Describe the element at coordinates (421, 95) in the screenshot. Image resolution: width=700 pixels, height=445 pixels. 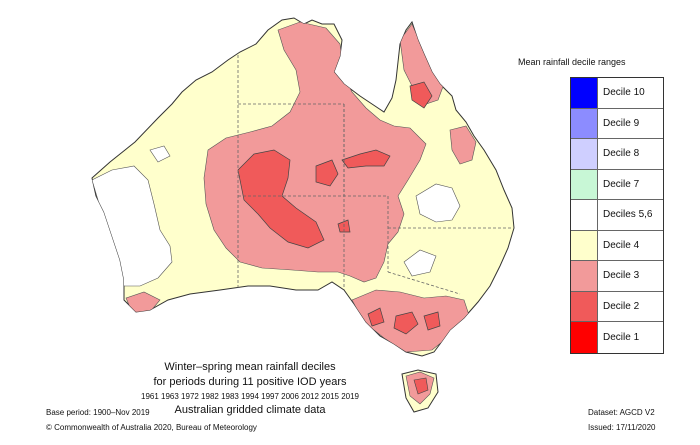
I see `region-decile-2-gulf` at that location.